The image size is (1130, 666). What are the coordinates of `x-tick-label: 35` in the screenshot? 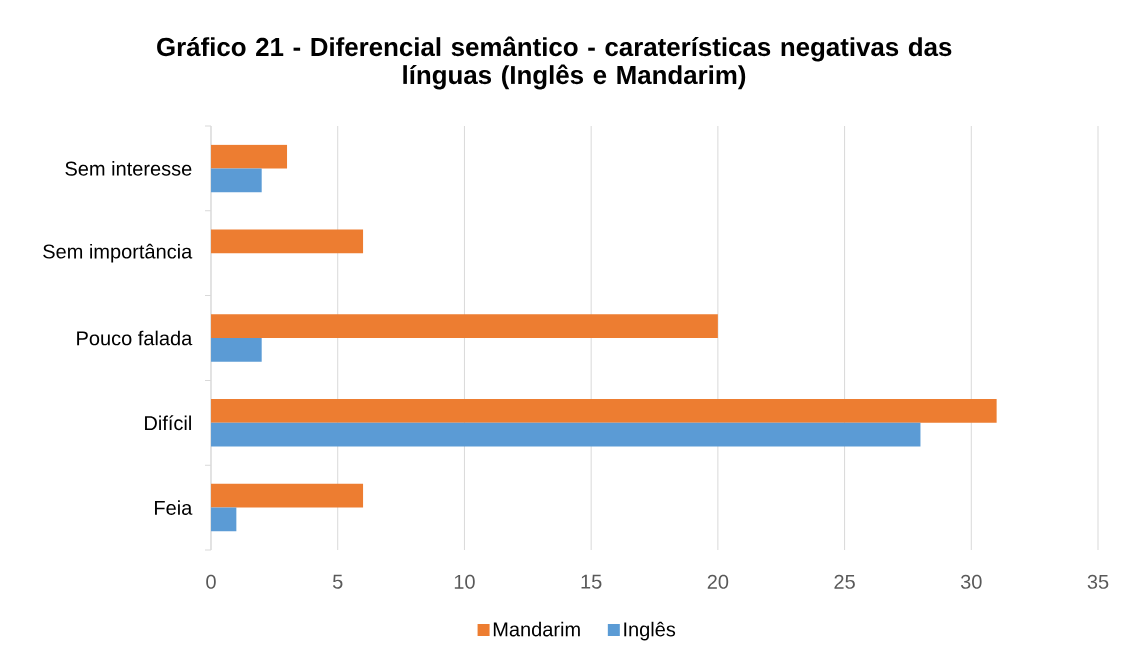 It's located at (1098, 581).